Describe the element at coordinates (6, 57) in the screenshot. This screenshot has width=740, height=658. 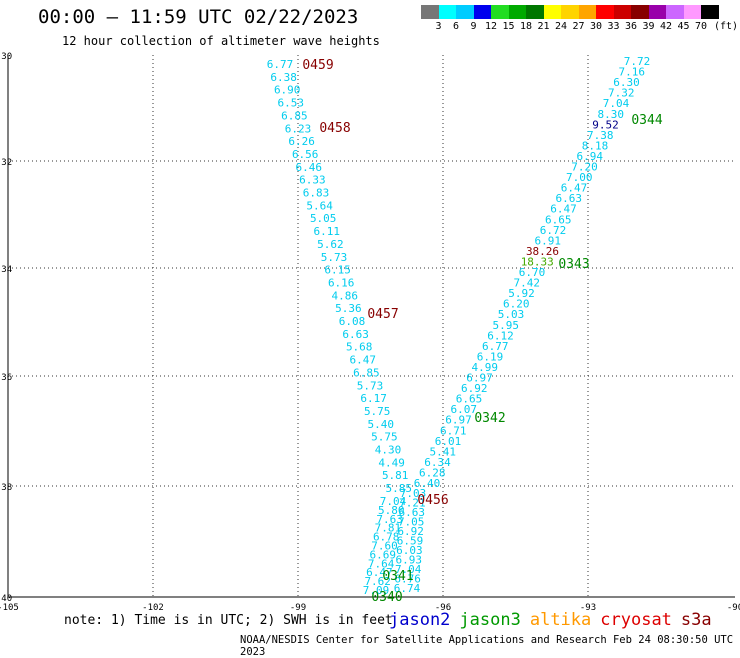
I see `latitude-tick-label: -30` at that location.